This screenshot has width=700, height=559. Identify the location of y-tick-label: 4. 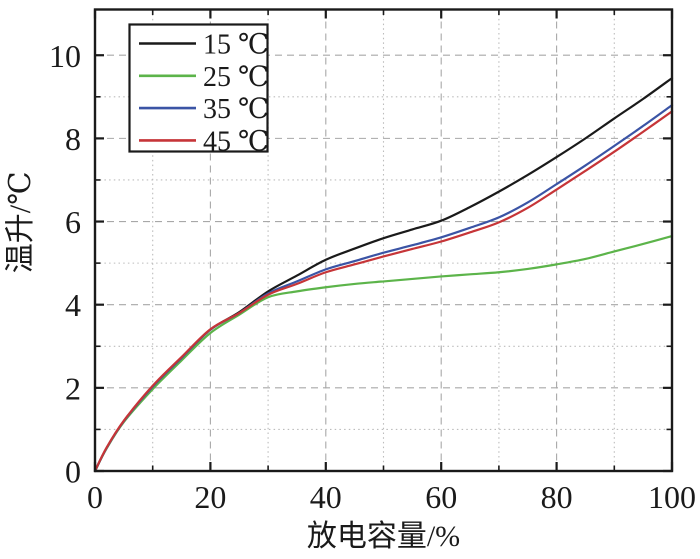
(73, 305).